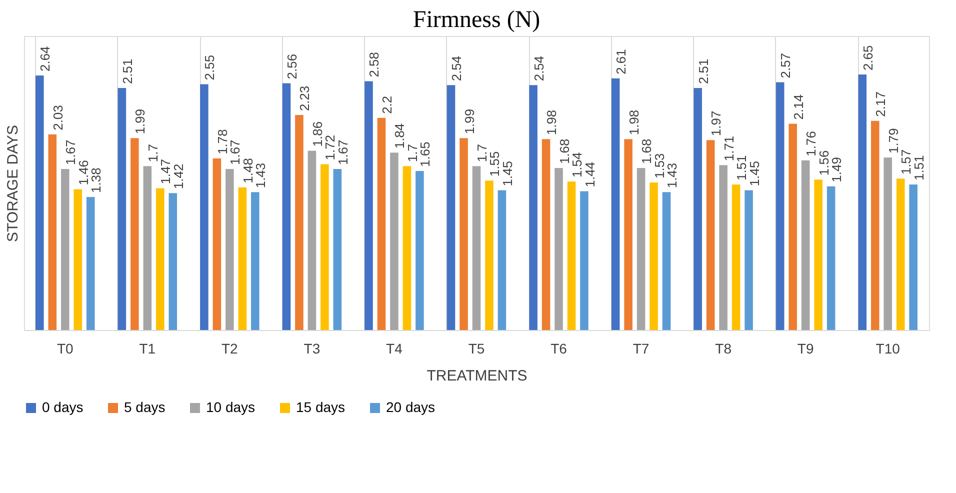 This screenshot has width=956, height=493. I want to click on data-label: 1.53, so click(659, 166).